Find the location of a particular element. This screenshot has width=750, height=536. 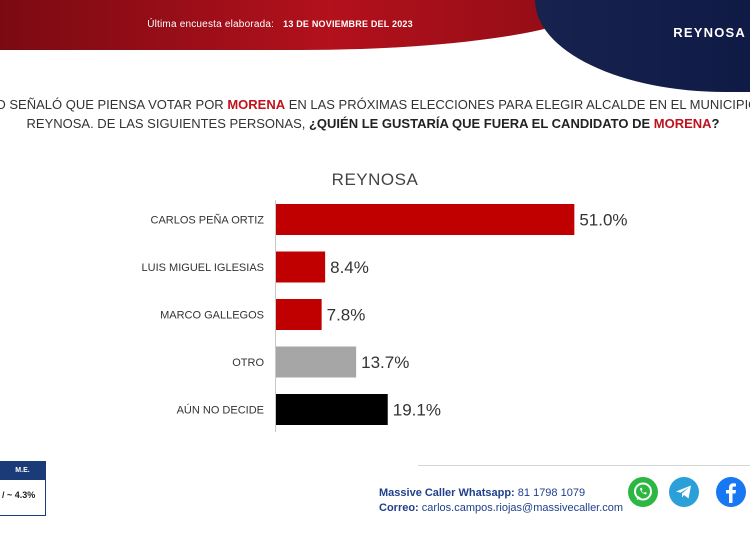

whatsapp-line: Massive Caller Whatsapp: 81 1798 1079 is located at coordinates (501, 493).